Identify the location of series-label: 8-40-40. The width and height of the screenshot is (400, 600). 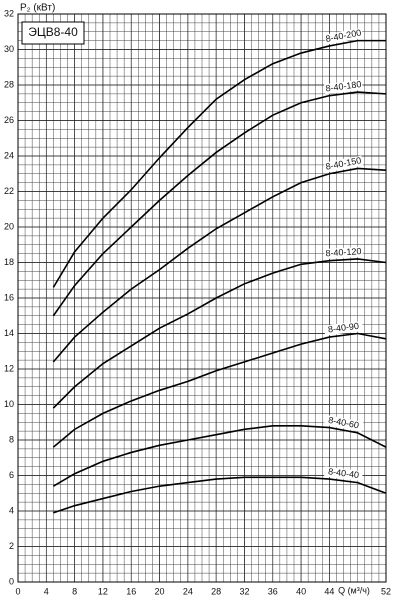
(344, 473).